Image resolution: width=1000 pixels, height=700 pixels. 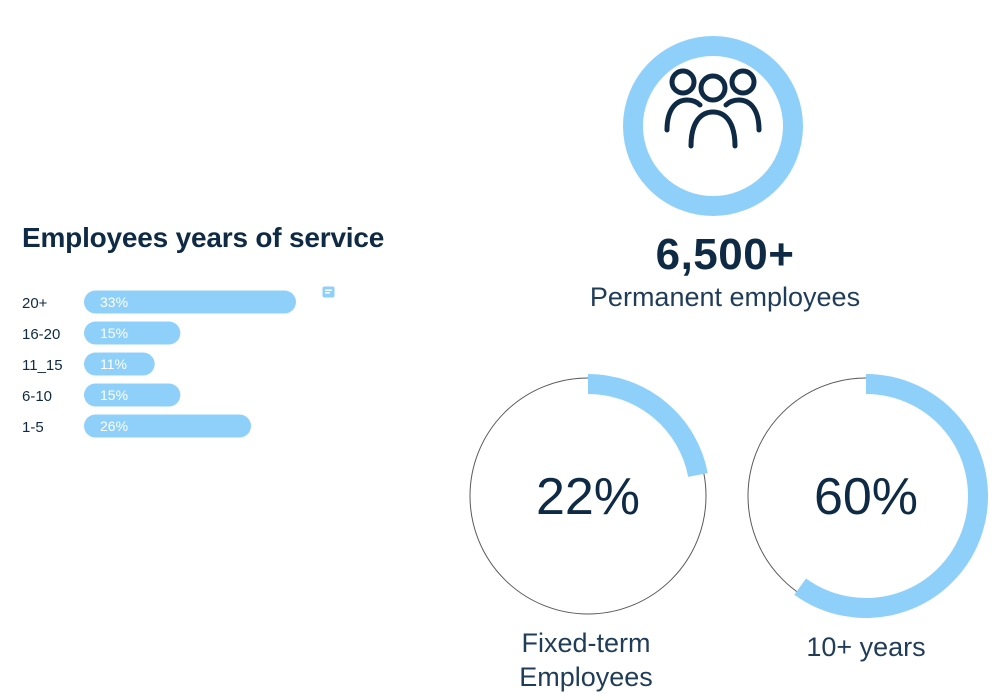 I want to click on people-group-icon, so click(x=713, y=108).